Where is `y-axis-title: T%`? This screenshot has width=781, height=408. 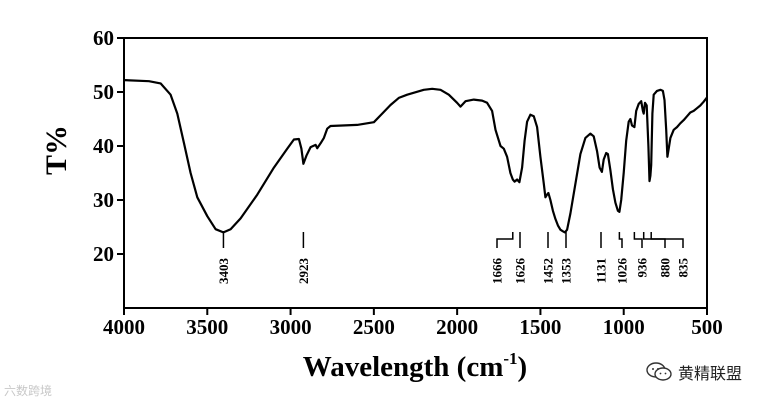
y-axis-title: T% is located at coordinates (56, 150).